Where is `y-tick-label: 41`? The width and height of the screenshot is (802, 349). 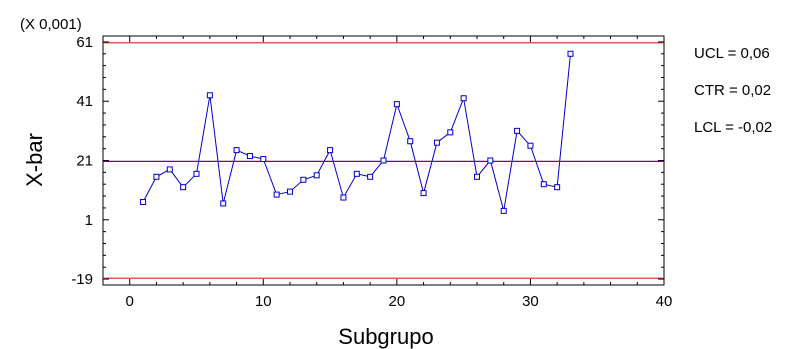
y-tick-label: 41 is located at coordinates (84, 101).